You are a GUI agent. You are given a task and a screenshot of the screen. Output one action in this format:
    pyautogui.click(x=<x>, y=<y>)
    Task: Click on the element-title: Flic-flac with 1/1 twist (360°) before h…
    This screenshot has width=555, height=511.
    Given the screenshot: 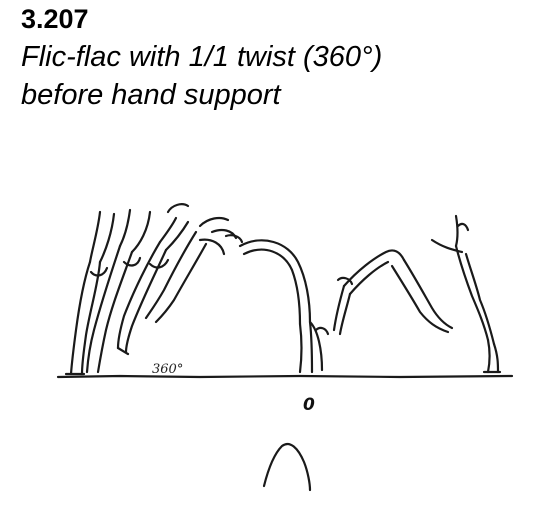 What is the action you would take?
    pyautogui.click(x=201, y=76)
    